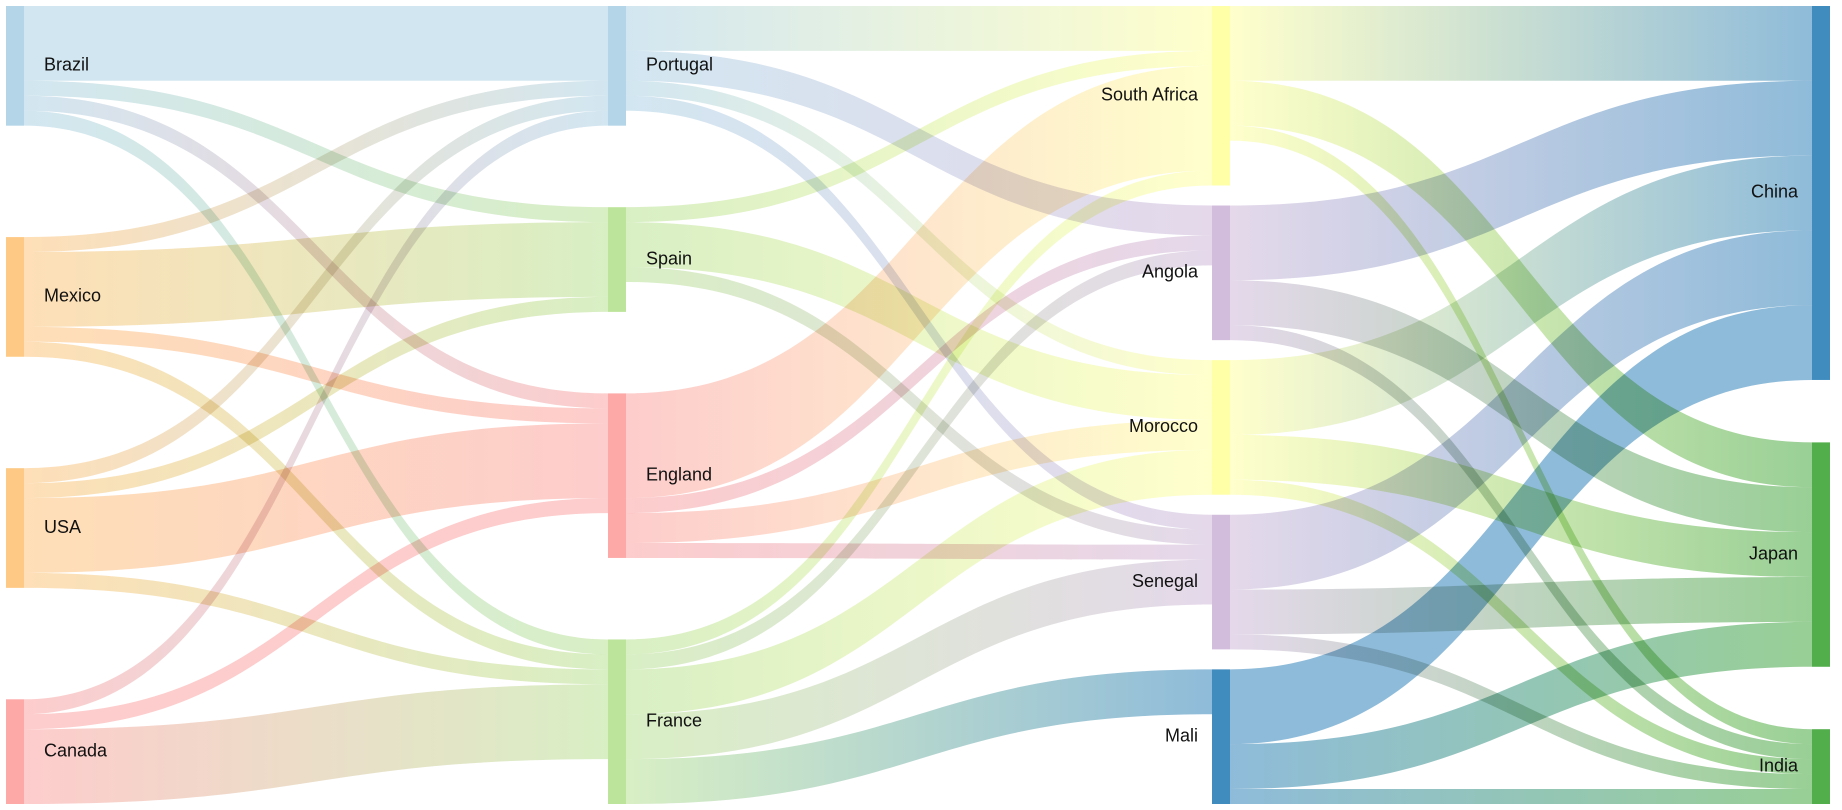  I want to click on link-portugal-to-morocco, so click(919, 228).